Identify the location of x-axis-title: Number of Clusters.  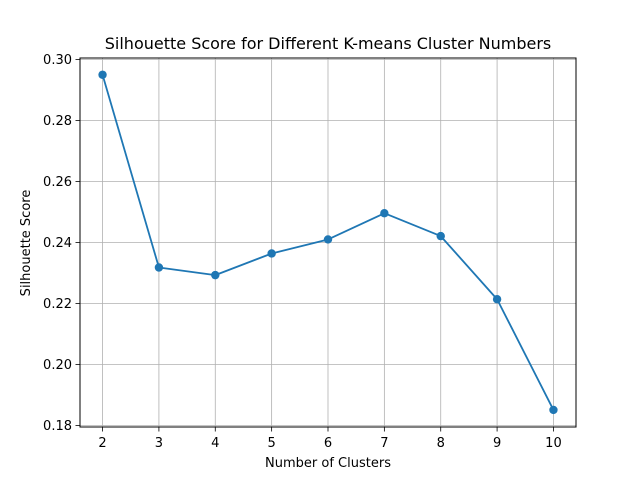
(328, 463).